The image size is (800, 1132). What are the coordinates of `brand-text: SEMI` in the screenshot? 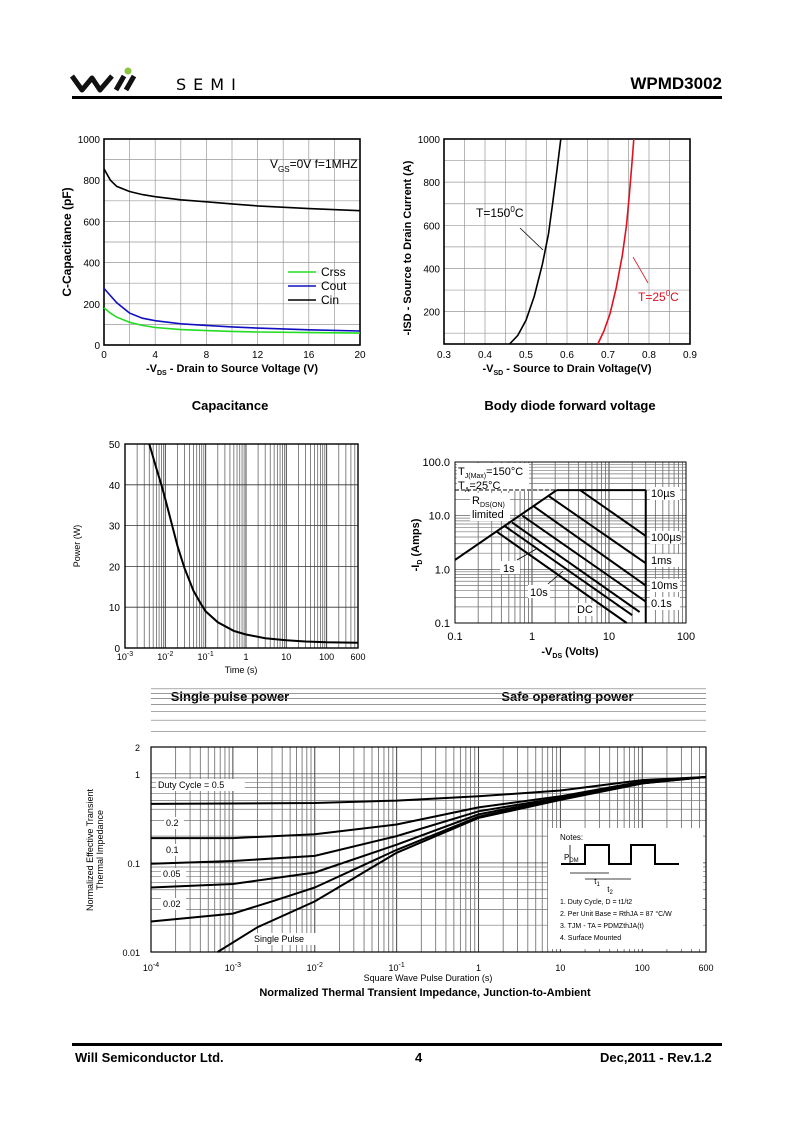 It's located at (209, 84).